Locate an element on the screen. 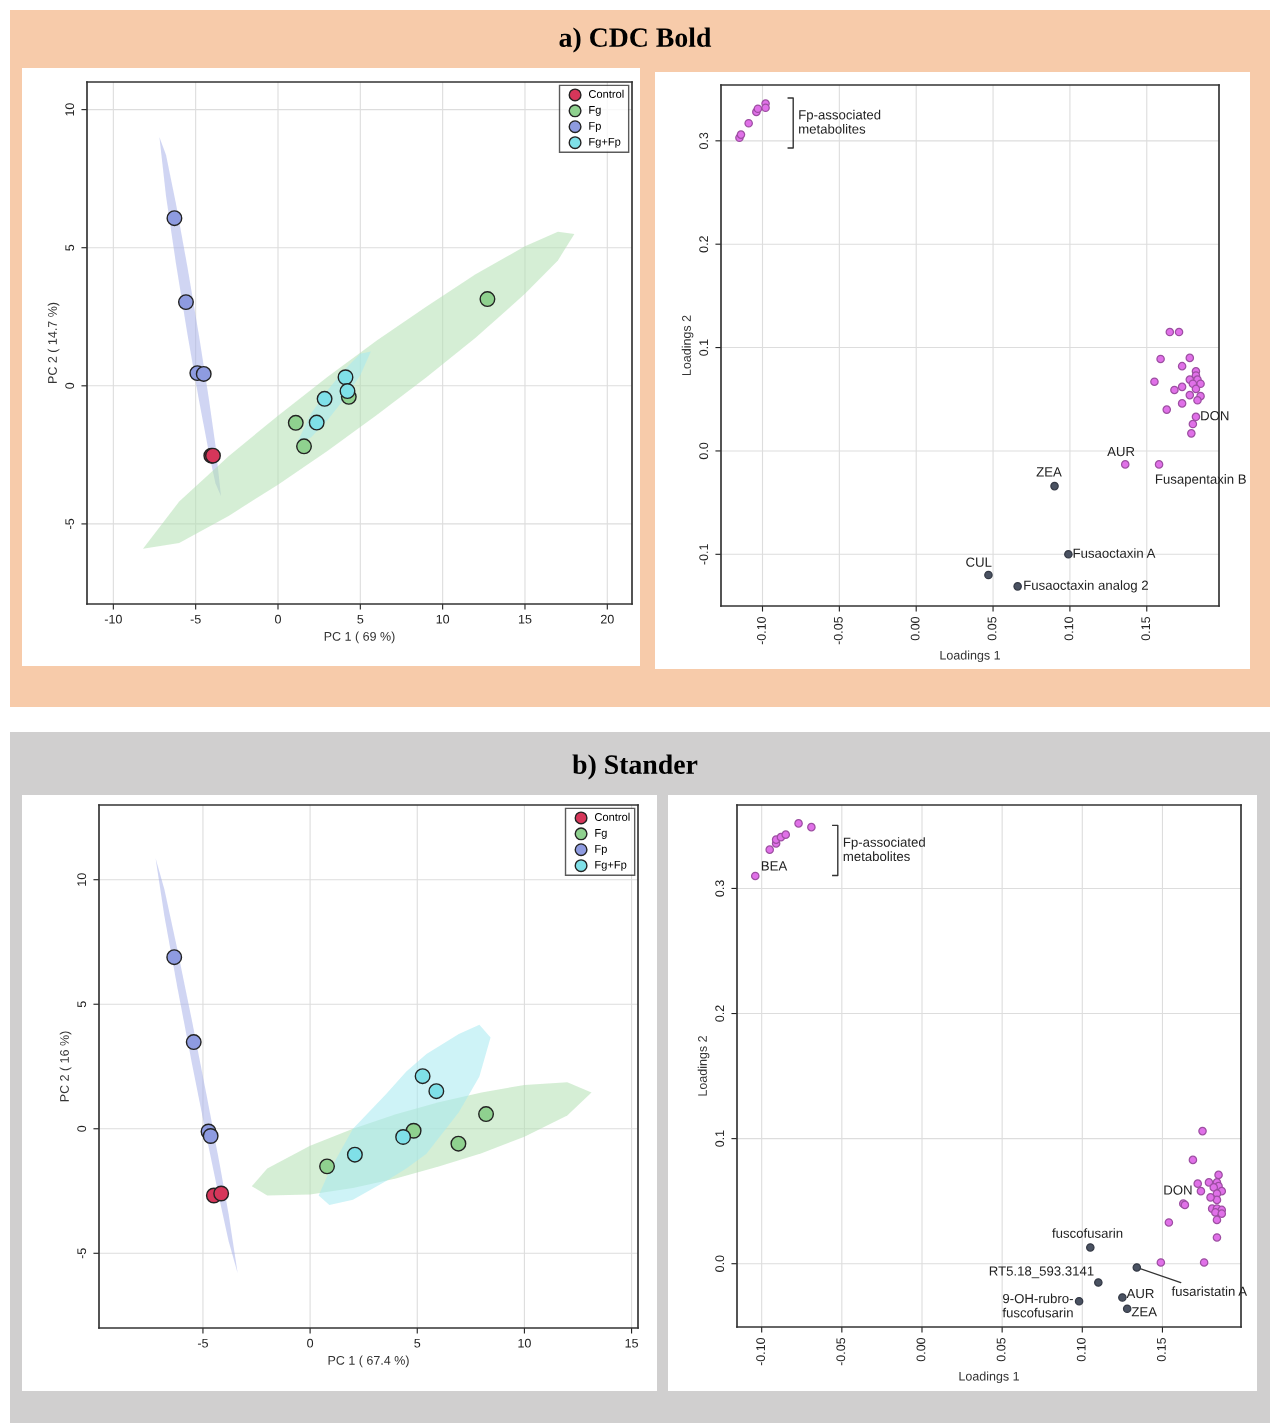  annotation: 9-OH-rubro- fuscofusarin is located at coordinates (1037, 1305).